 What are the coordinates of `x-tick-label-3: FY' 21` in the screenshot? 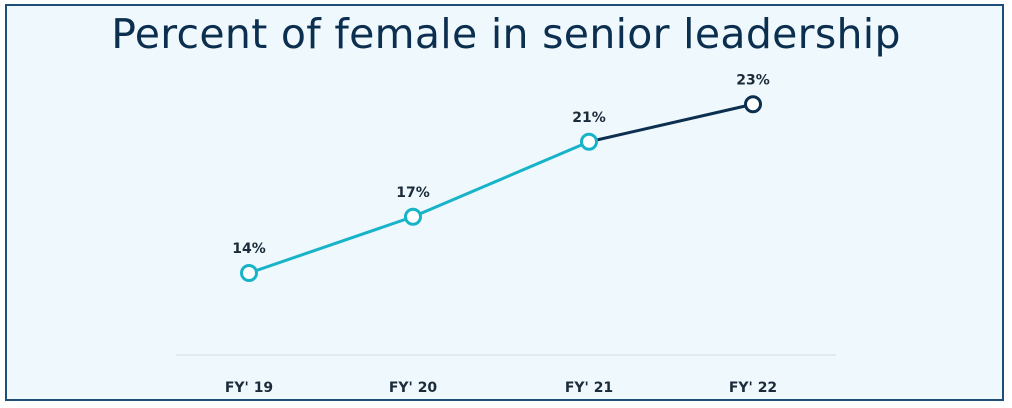 It's located at (589, 388).